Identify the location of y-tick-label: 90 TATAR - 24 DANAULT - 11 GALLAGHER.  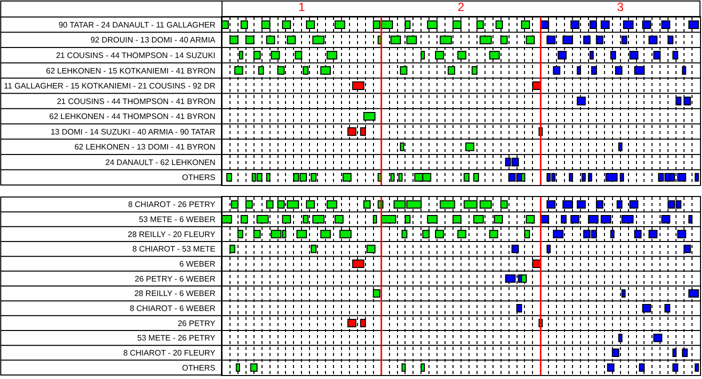
(137, 25).